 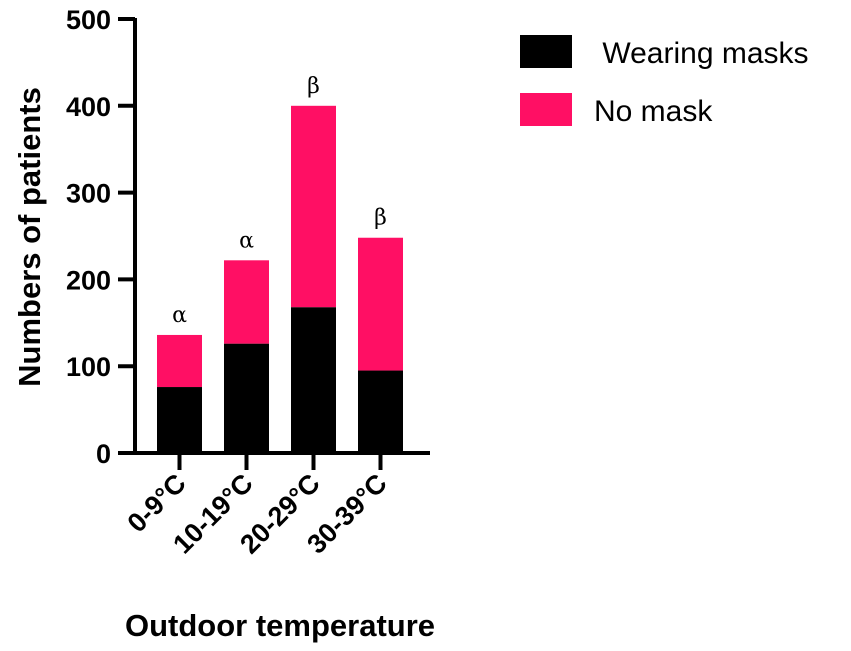 What do you see at coordinates (88, 280) in the screenshot?
I see `y-tick-label: 200` at bounding box center [88, 280].